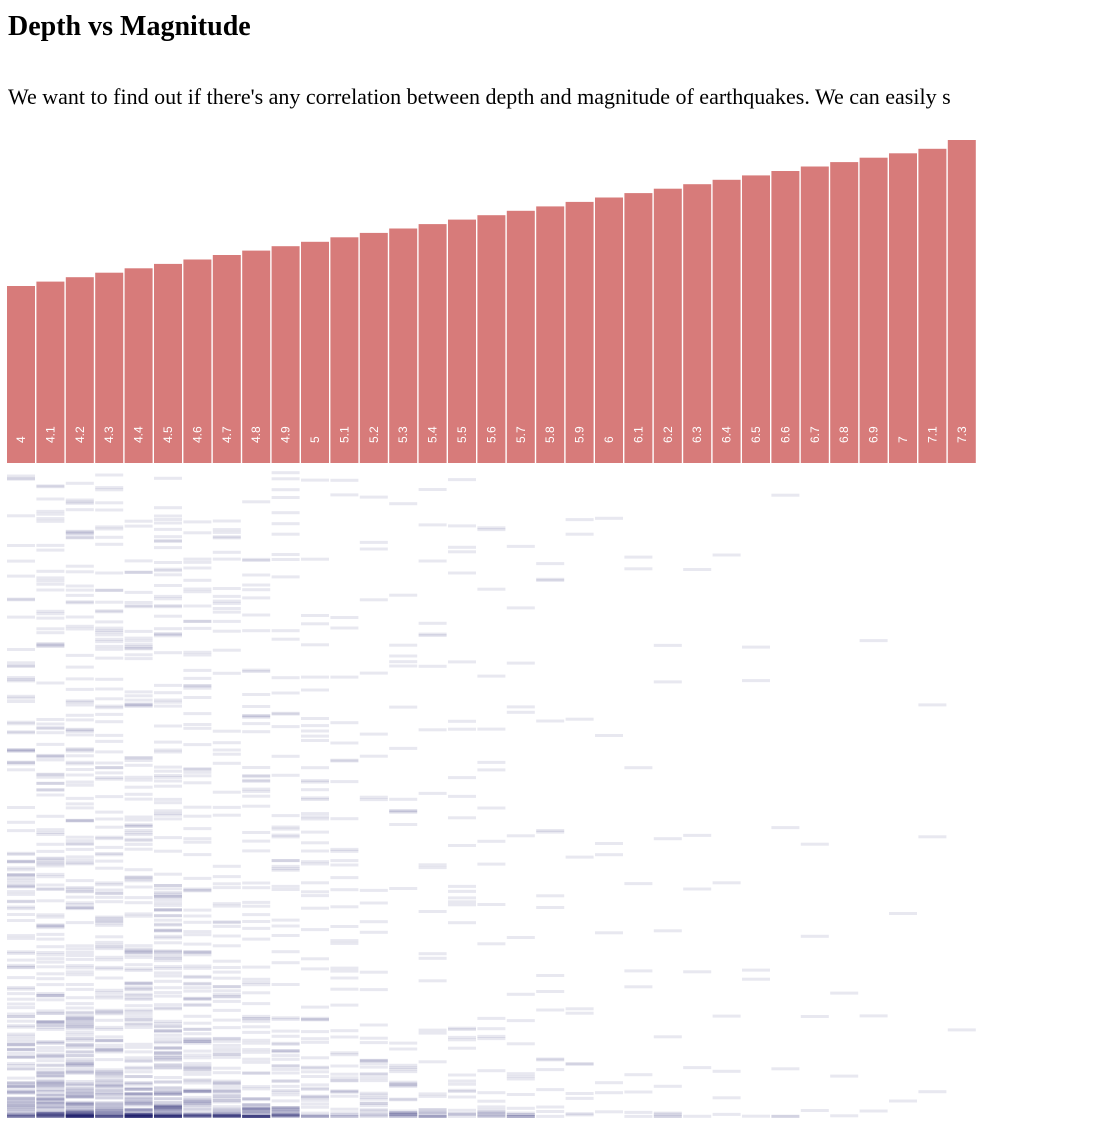  What do you see at coordinates (873, 310) in the screenshot?
I see `bar-6.9` at bounding box center [873, 310].